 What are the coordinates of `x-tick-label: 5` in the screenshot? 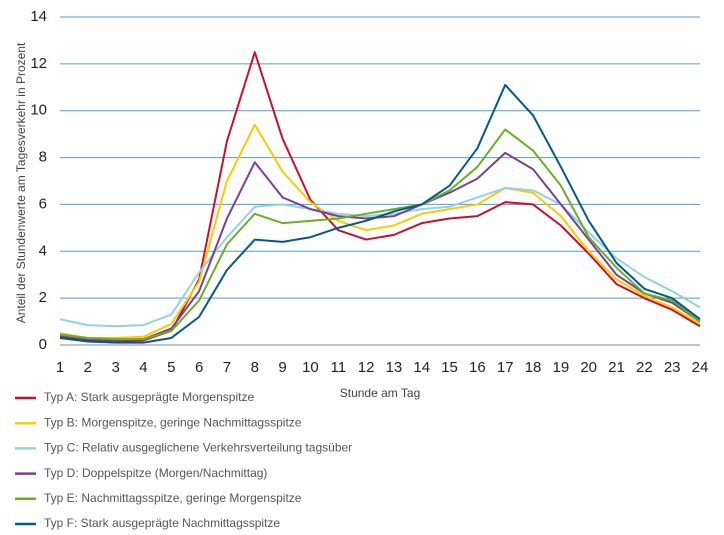 It's located at (171, 367).